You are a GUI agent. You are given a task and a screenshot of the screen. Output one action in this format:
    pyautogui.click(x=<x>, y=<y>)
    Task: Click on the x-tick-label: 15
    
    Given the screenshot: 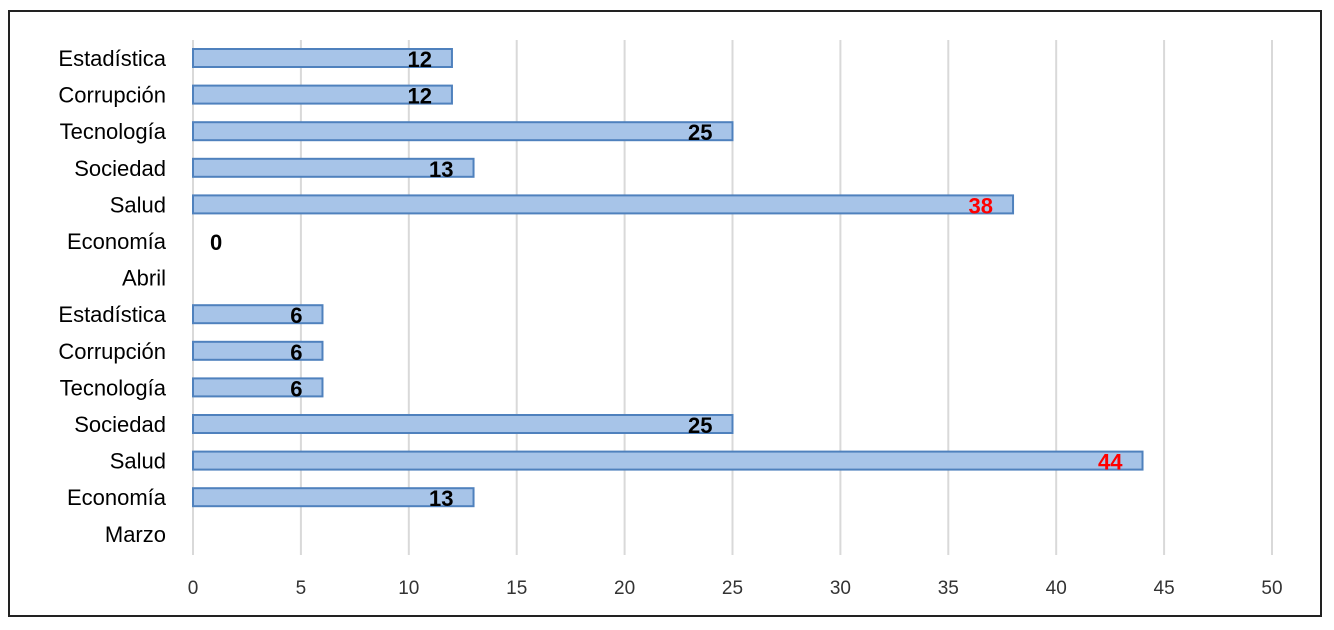 What is the action you would take?
    pyautogui.click(x=516, y=588)
    